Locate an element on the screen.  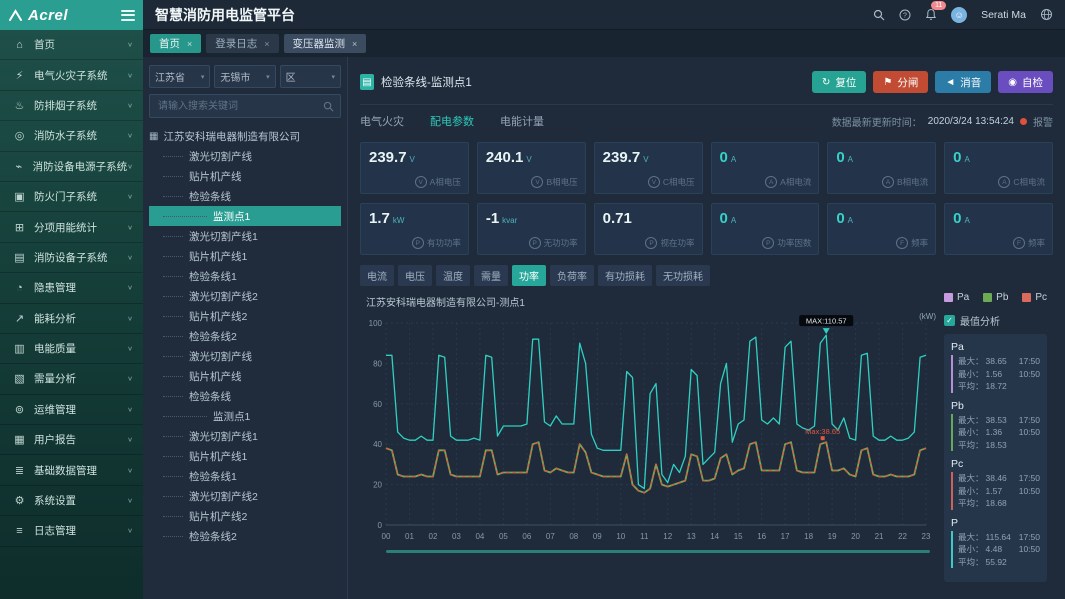
menu-toggle-icon is located at coordinates (128, 15).